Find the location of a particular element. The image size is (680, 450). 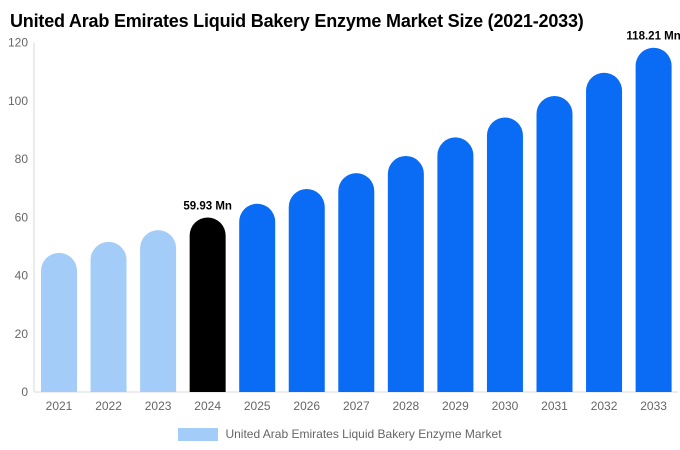

data-label-2024: 59.93 Mn is located at coordinates (207, 206).